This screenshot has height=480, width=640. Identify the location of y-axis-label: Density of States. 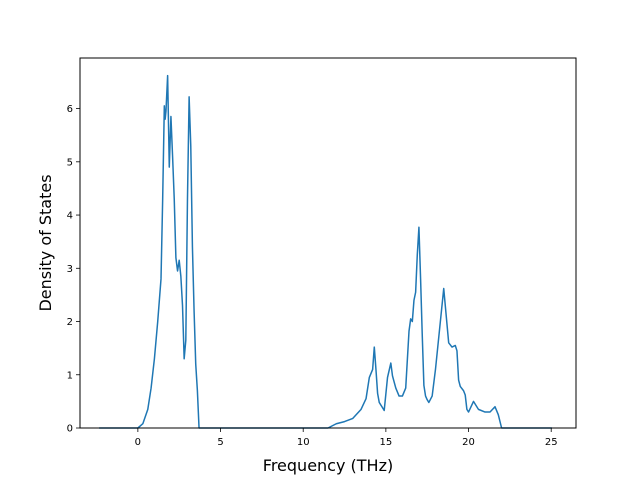
(45, 242).